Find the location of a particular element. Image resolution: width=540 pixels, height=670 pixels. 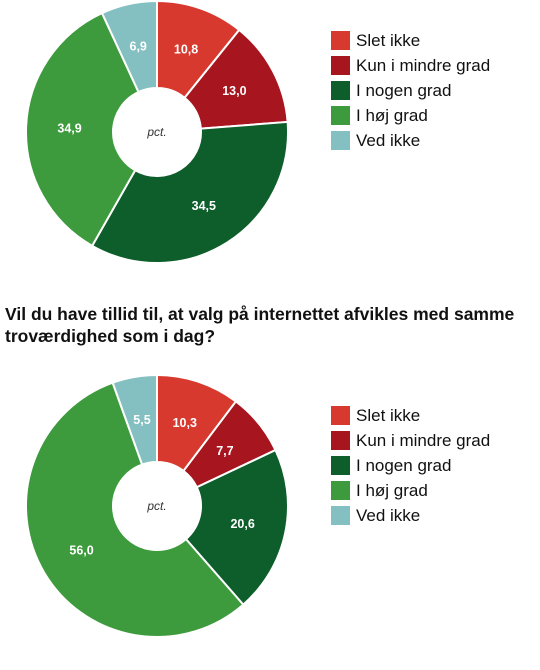

slice-value-label: 34,9 is located at coordinates (69, 128).